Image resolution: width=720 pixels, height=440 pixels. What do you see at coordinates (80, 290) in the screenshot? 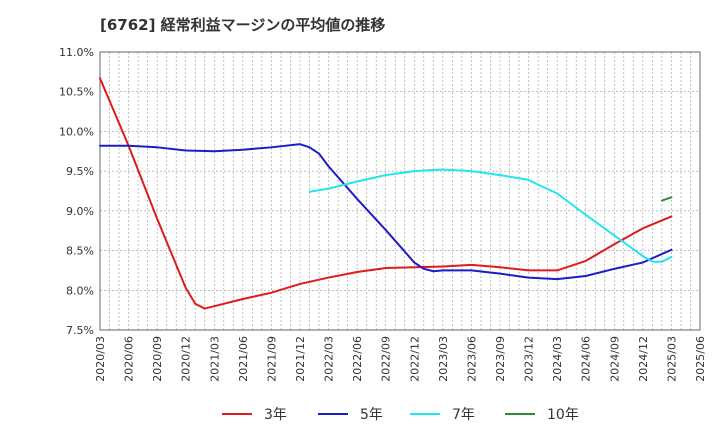
I see `y-tick-label: 8.0%` at bounding box center [80, 290].